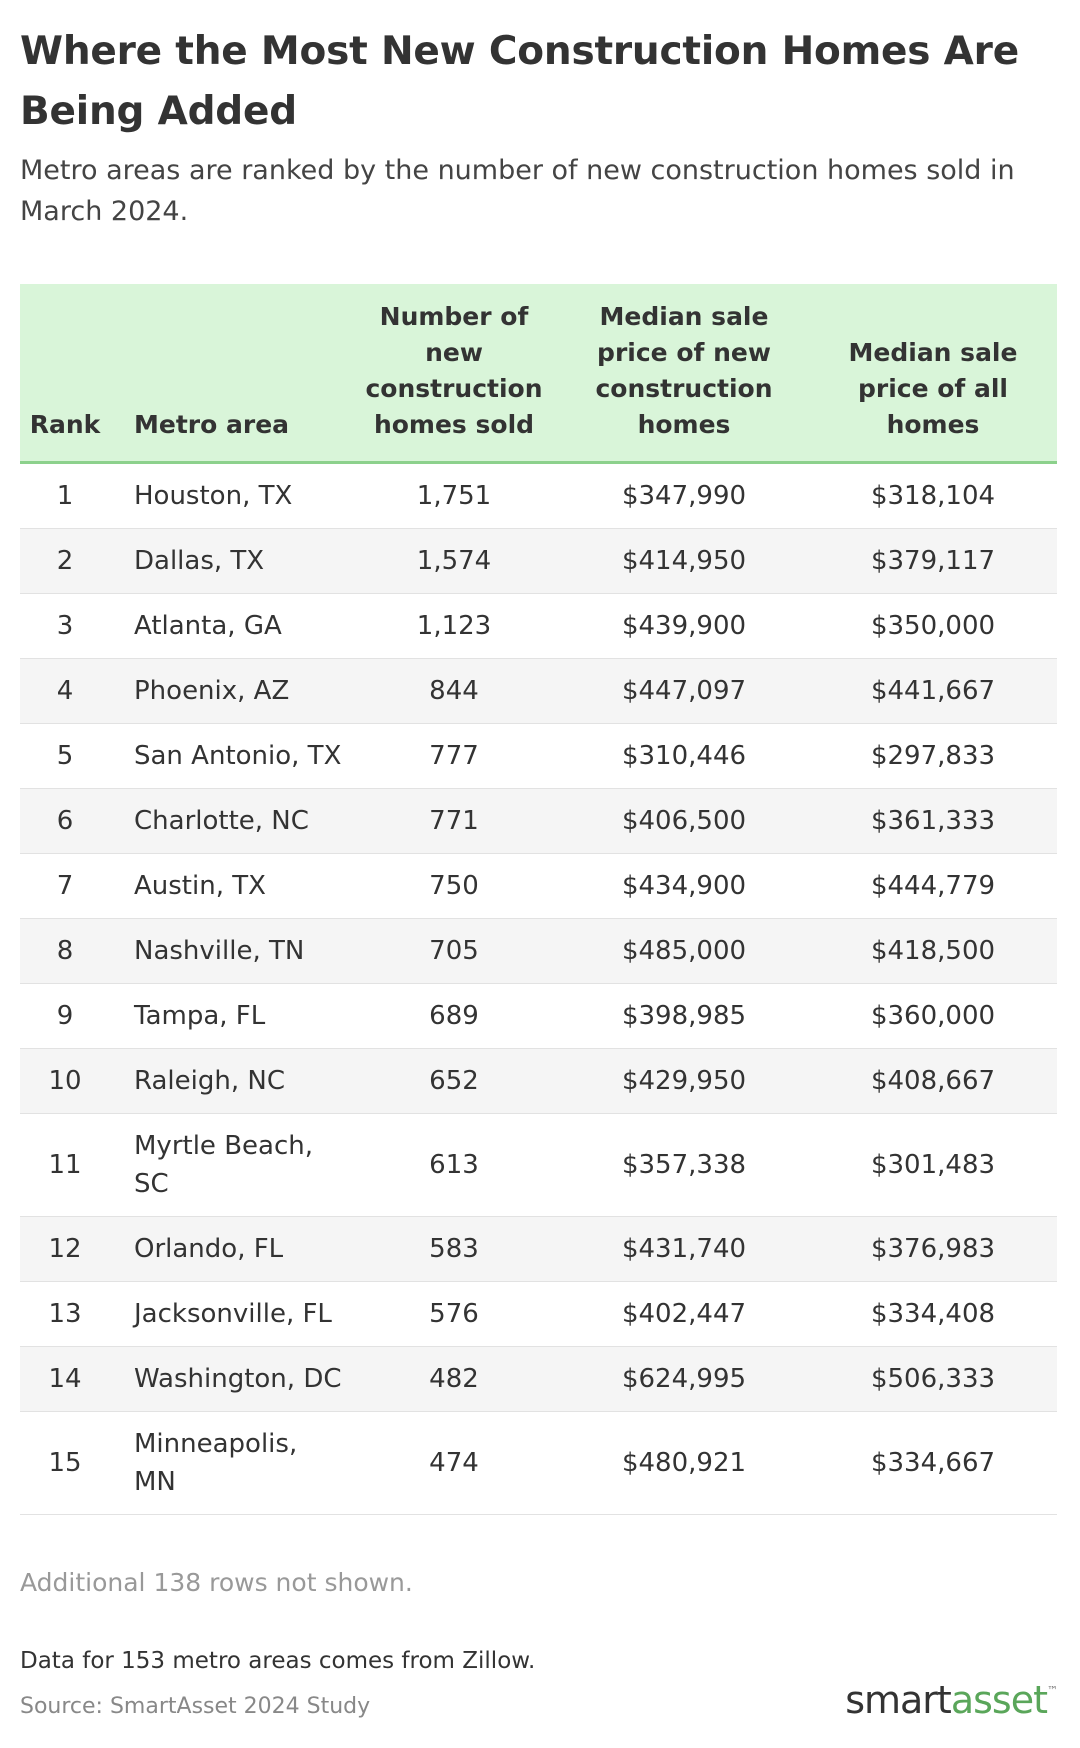 The height and width of the screenshot is (1748, 1080). I want to click on column-header-median-all-price: Median sale price of all homes, so click(933, 374).